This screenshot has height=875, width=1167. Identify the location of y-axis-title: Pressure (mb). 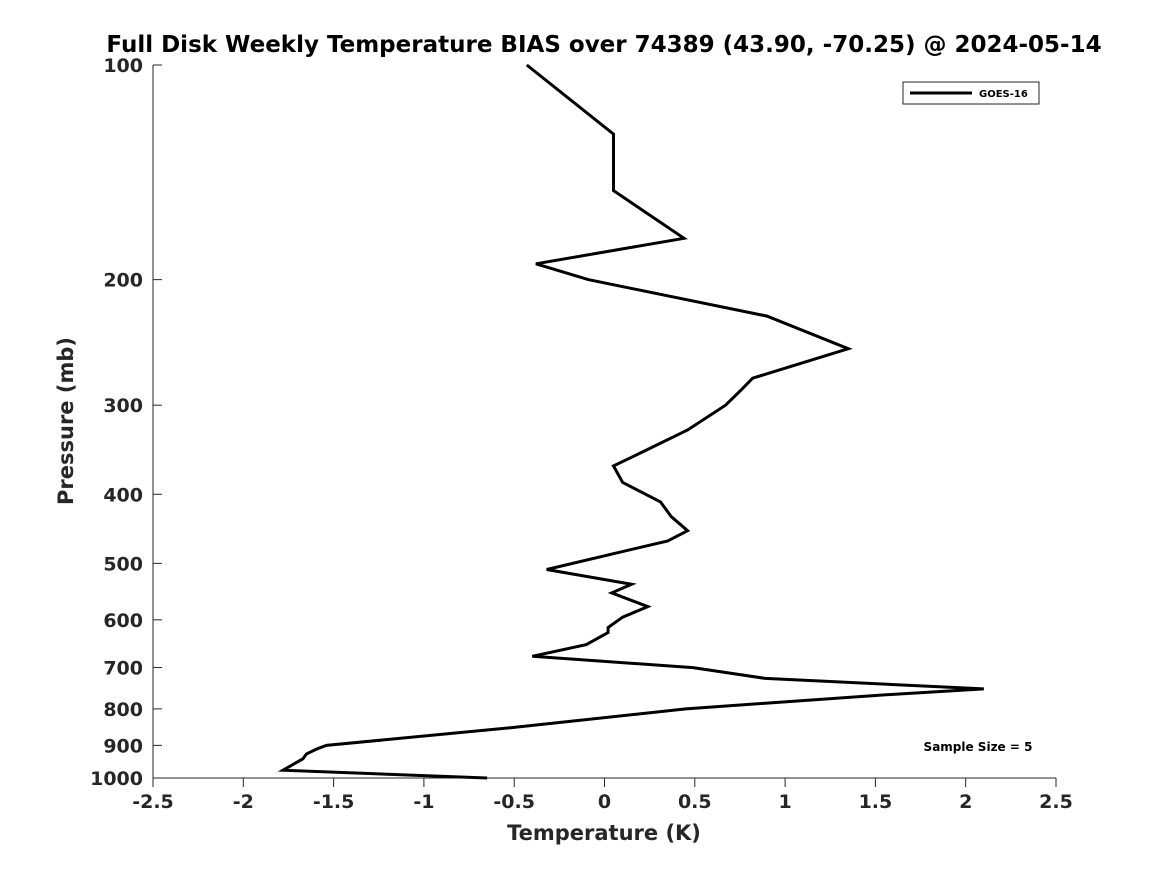
(66, 421).